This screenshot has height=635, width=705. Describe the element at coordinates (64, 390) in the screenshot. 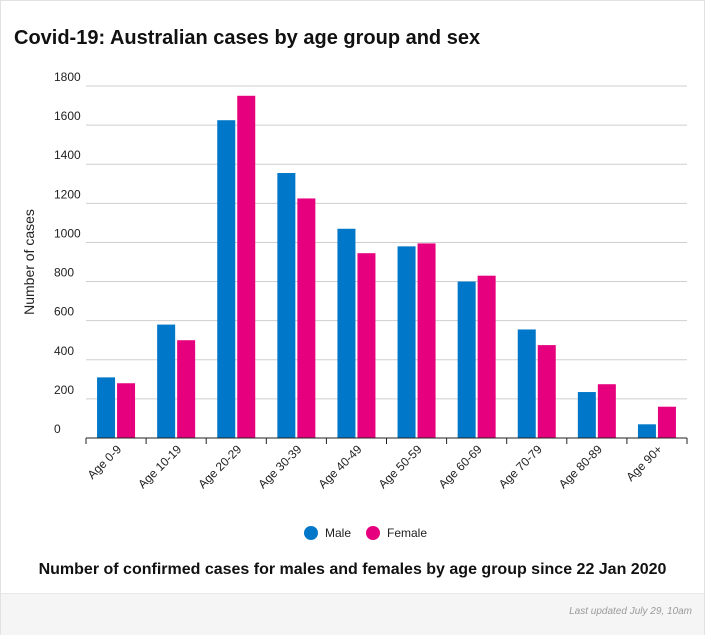

I see `y-tick-label: 200` at that location.